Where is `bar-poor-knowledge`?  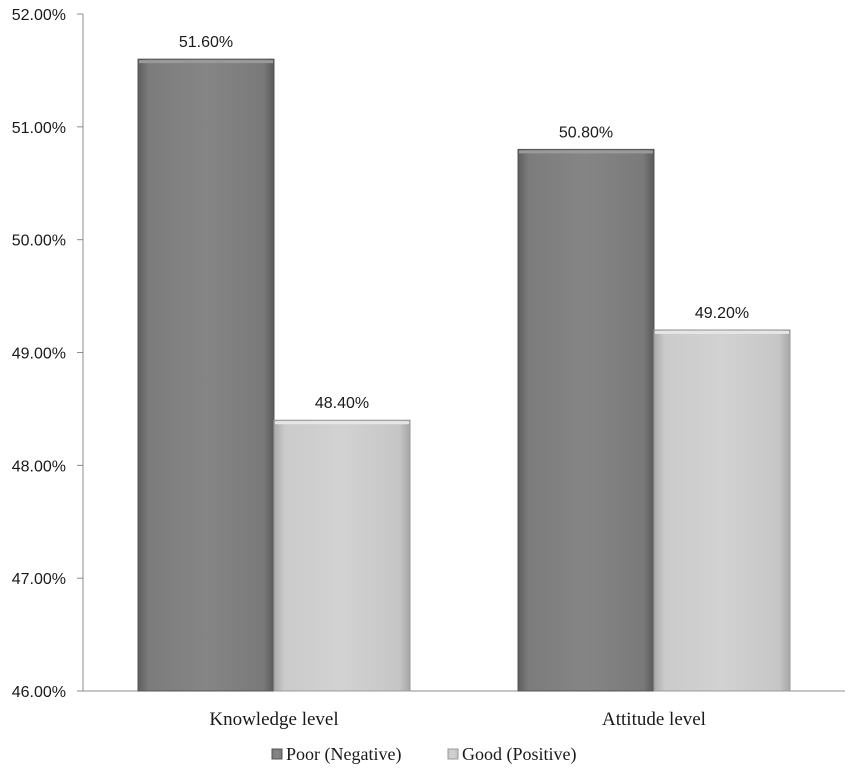
bar-poor-knowledge is located at coordinates (206, 375).